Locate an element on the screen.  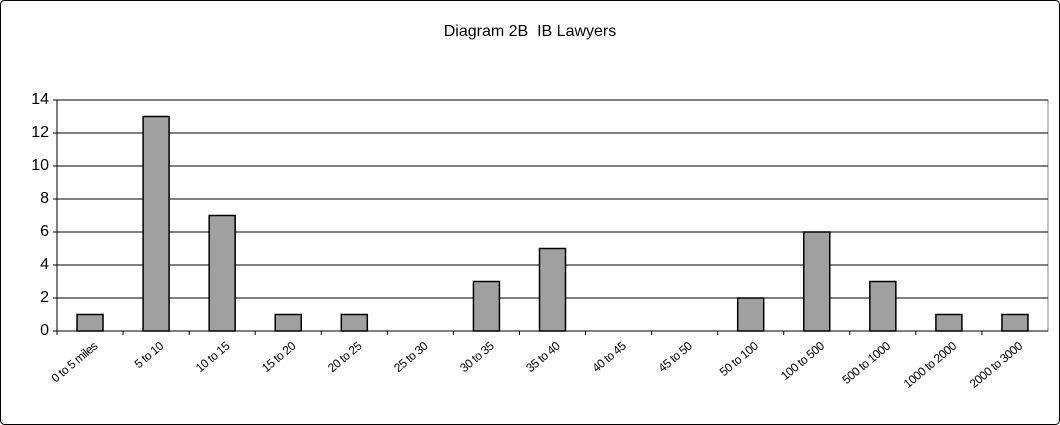
chart-title: Diagram 2B IB Lawyers is located at coordinates (530, 31).